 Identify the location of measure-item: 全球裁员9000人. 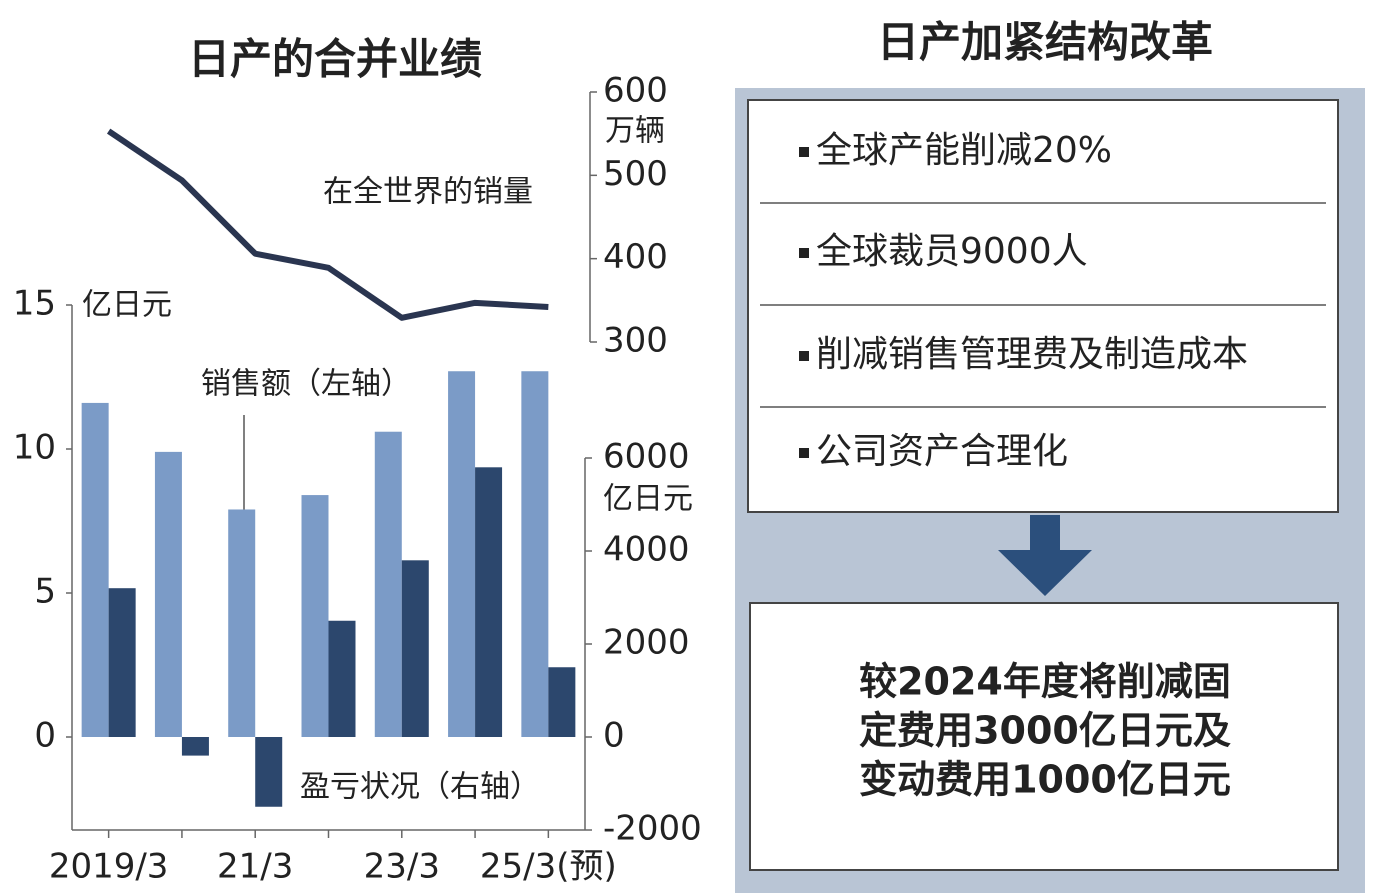
(952, 251).